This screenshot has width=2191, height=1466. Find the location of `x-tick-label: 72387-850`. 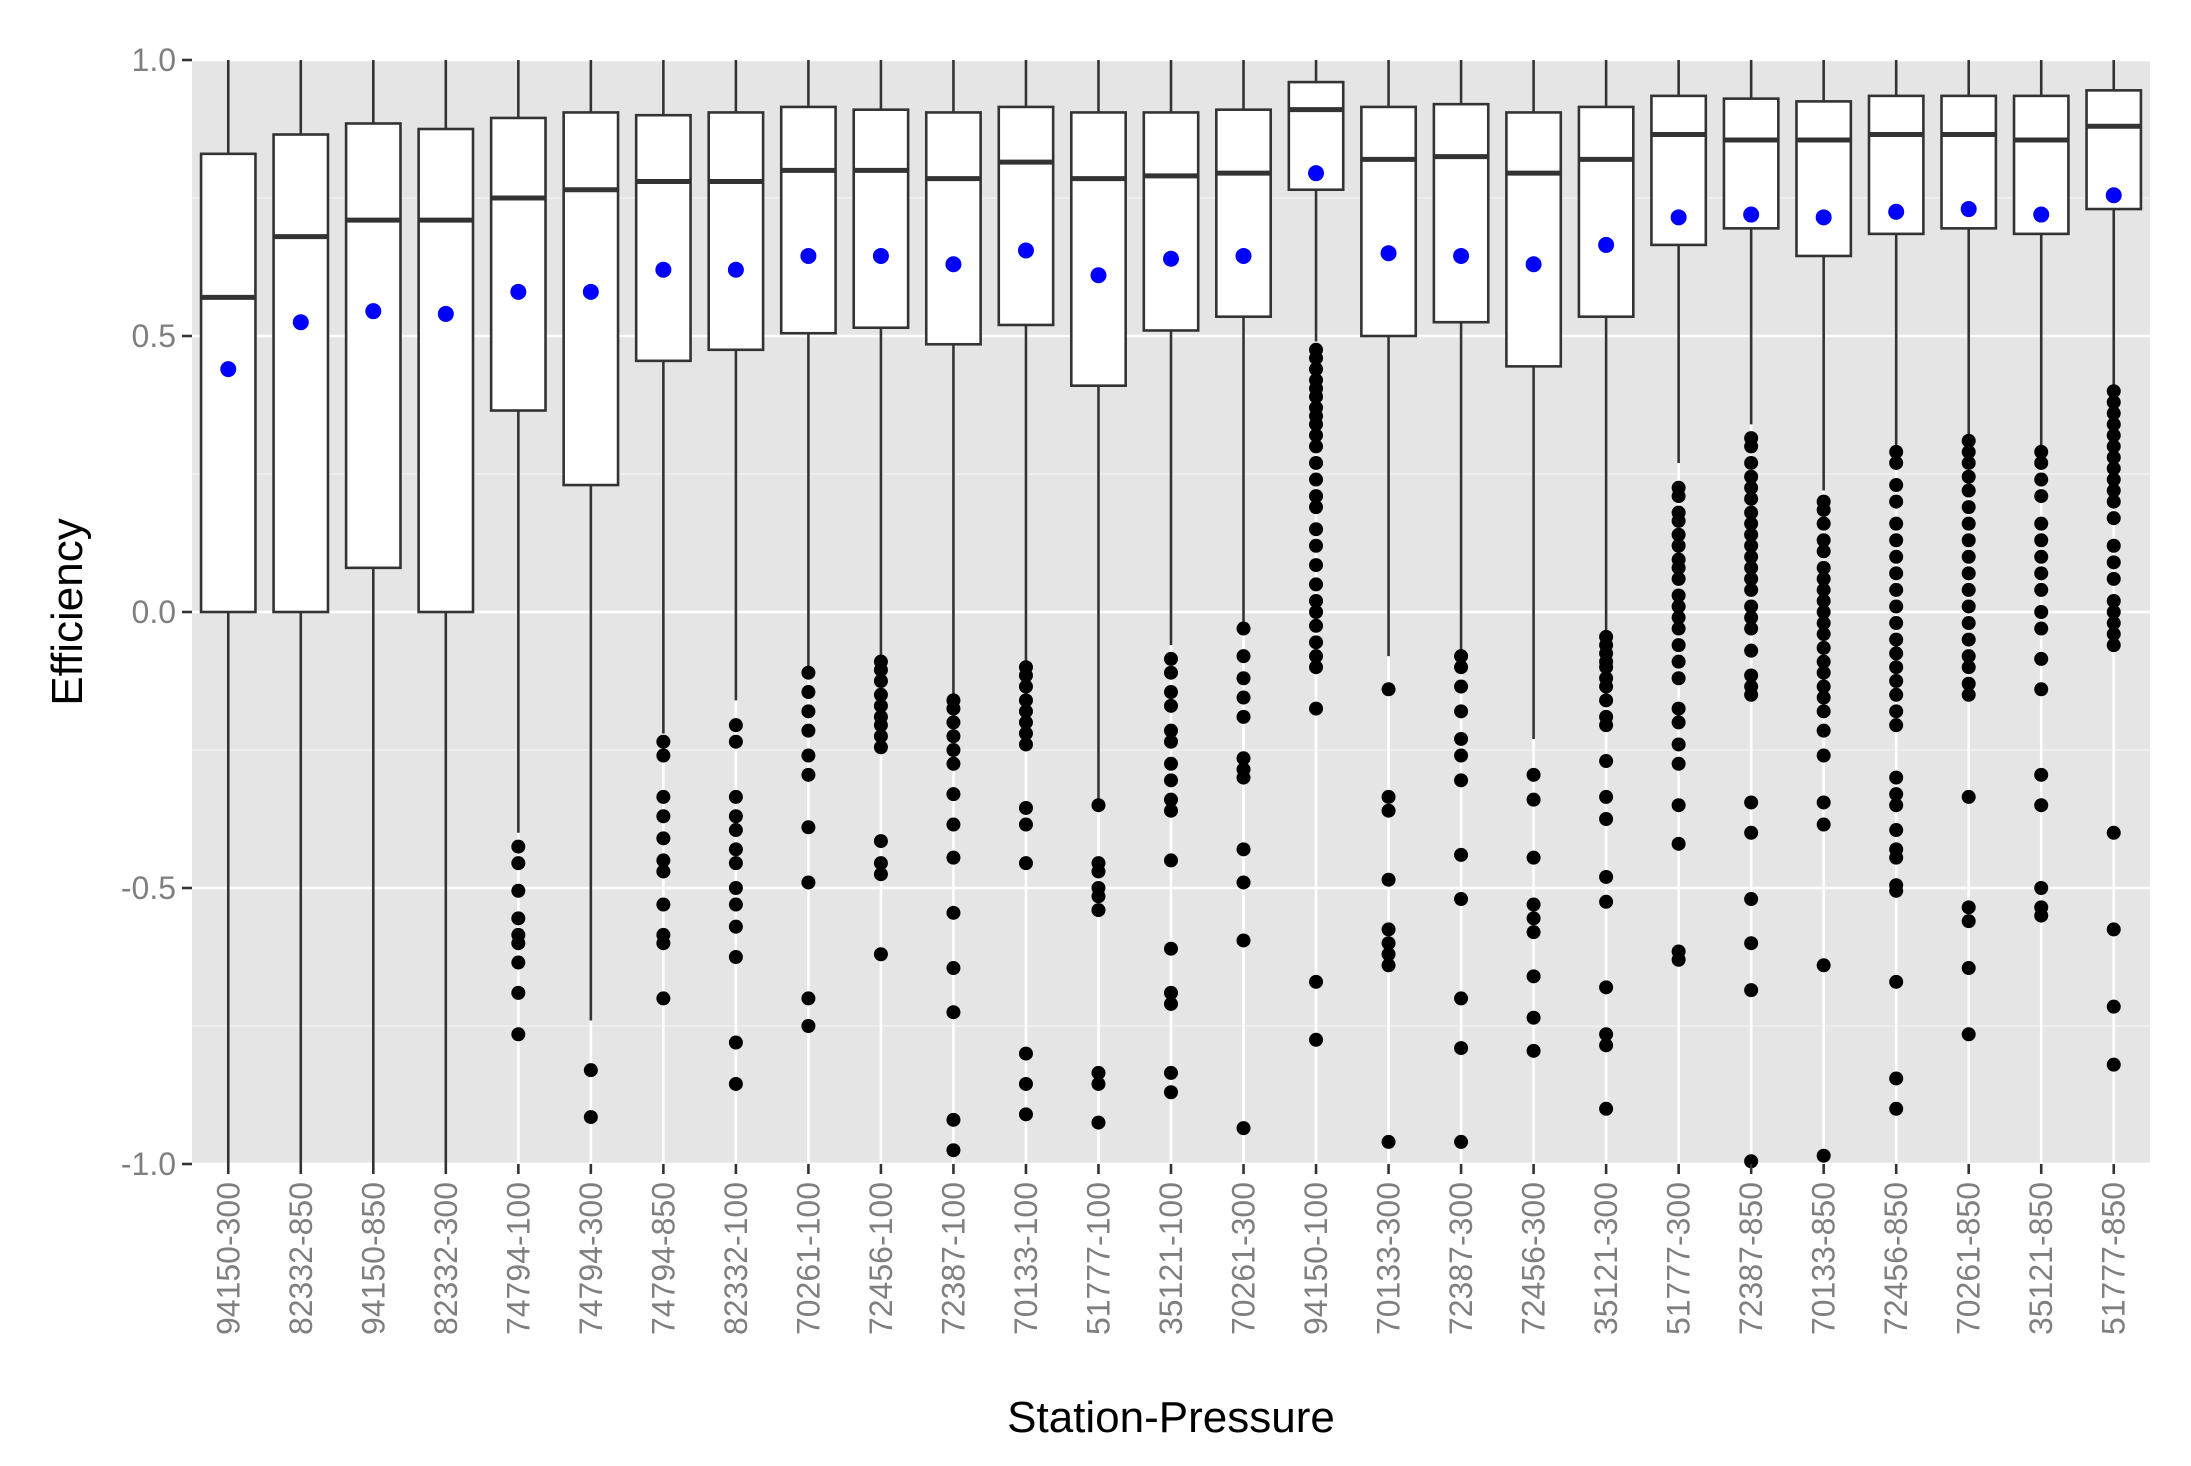

x-tick-label: 72387-850 is located at coordinates (1751, 1258).